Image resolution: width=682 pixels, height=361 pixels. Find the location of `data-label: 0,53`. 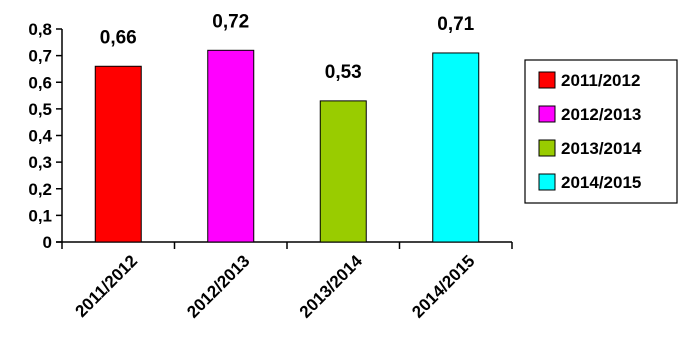

data-label: 0,53 is located at coordinates (343, 72).